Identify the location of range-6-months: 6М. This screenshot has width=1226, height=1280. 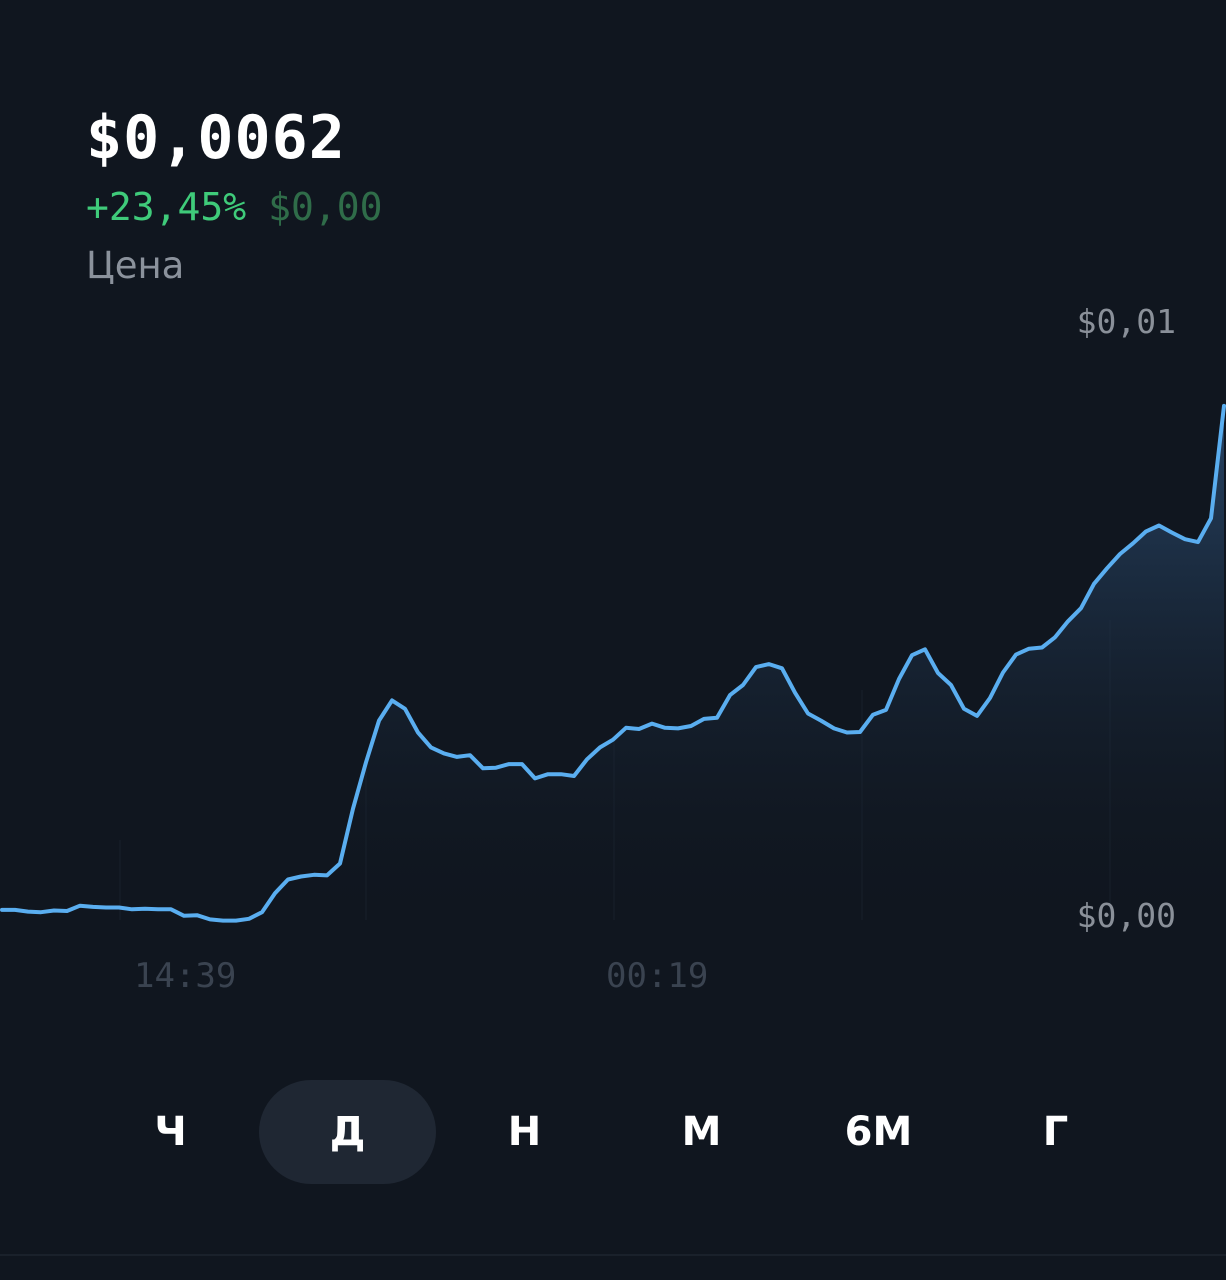
(878, 1132).